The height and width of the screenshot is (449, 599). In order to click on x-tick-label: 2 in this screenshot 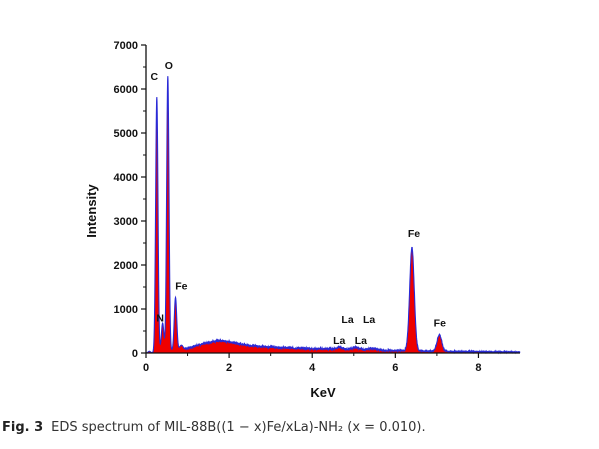, I will do `click(229, 368)`.